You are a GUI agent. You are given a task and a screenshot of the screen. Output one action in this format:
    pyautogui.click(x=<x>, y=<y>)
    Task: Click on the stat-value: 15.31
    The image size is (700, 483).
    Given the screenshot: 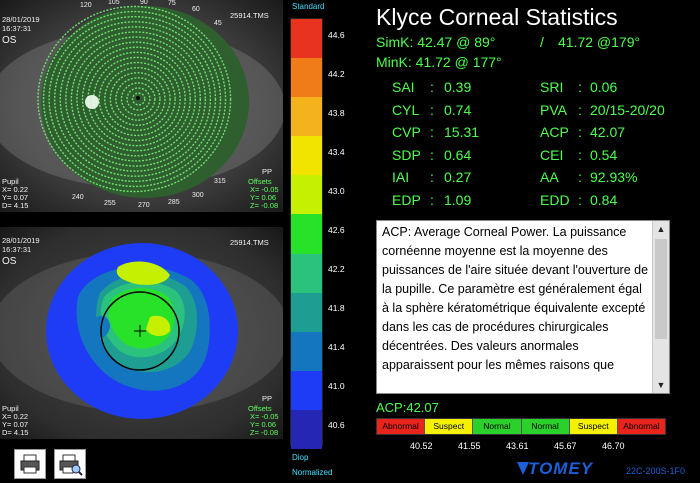 What is the action you would take?
    pyautogui.click(x=462, y=132)
    